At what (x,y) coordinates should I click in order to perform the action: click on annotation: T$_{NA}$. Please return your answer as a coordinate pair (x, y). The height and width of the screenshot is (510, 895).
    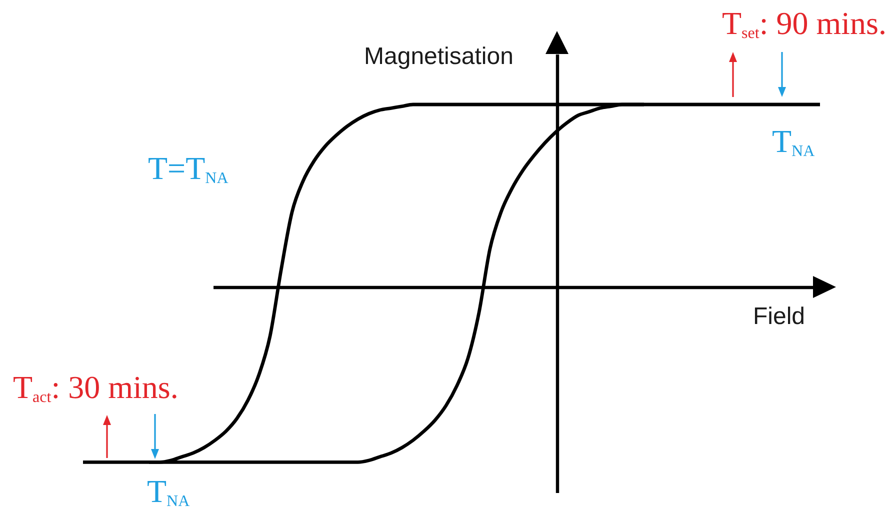
    Looking at the image, I should click on (794, 141).